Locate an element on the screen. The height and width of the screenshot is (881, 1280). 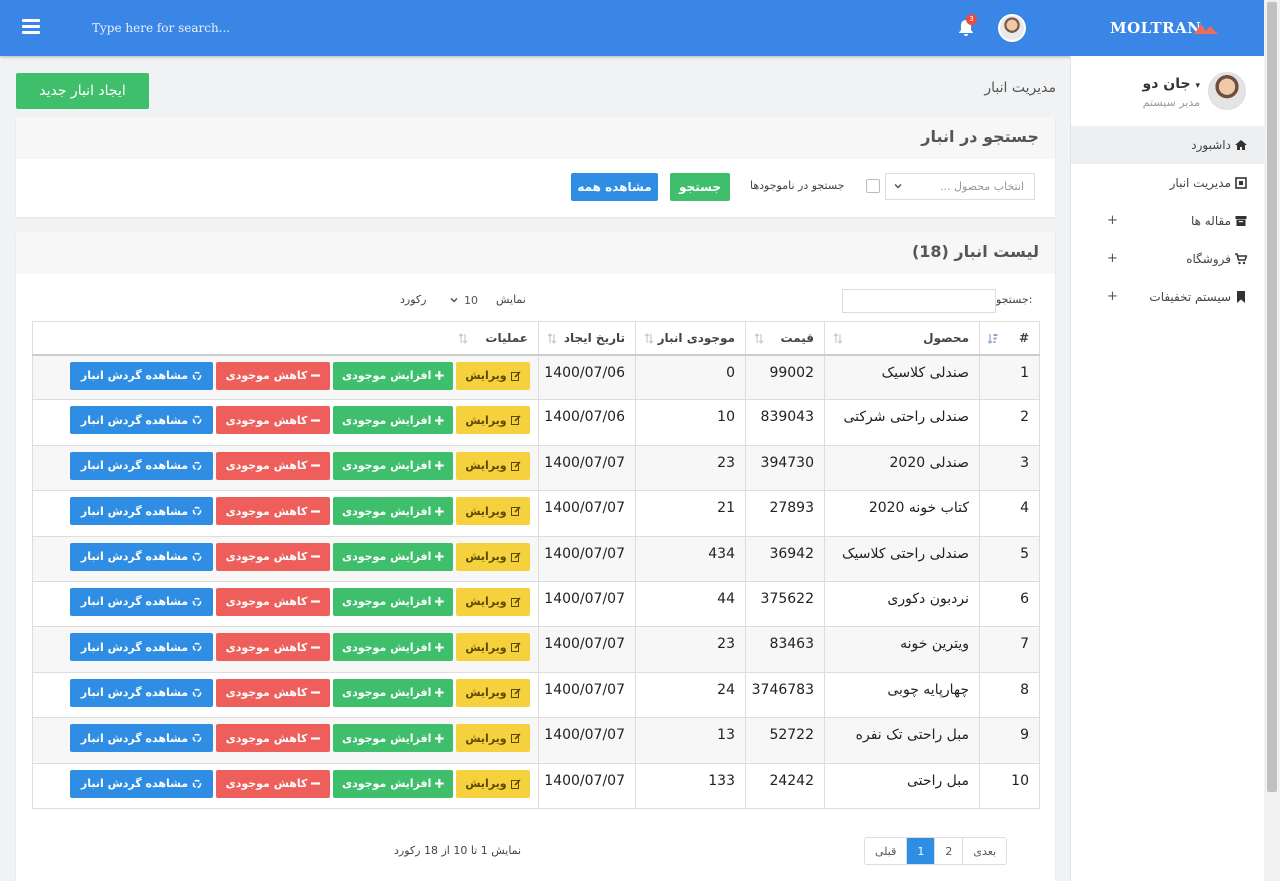
page-length-select: 10 is located at coordinates (468, 300).